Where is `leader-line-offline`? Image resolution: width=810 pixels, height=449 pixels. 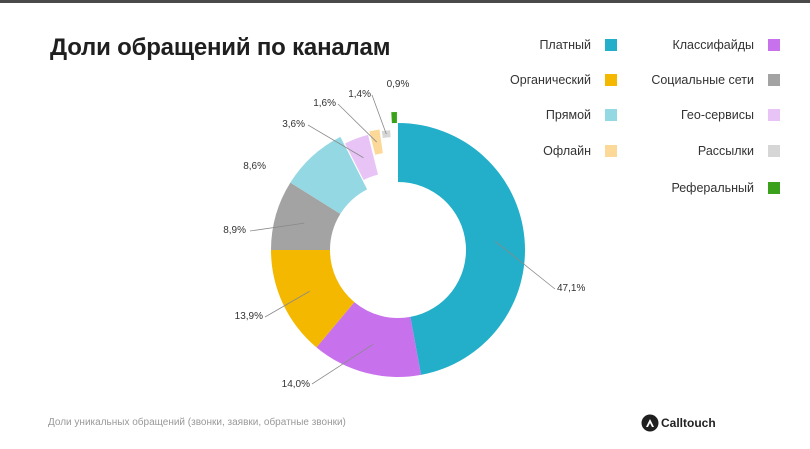
leader-line-offline is located at coordinates (357, 123).